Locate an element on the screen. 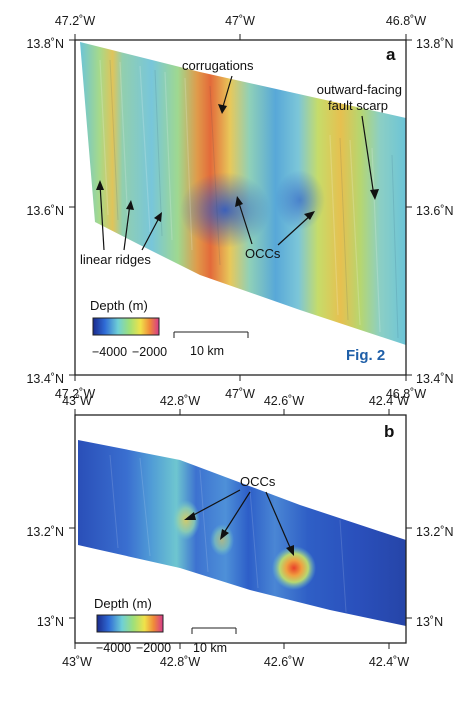 The height and width of the screenshot is (703, 471). panel-b-lon-bottom-2: 42.8˚W is located at coordinates (180, 662).